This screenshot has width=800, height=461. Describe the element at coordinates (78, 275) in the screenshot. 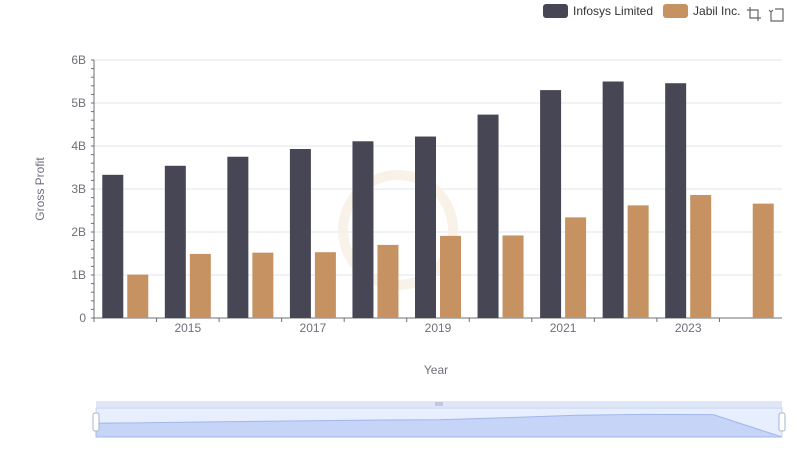

I see `y-tick-label: 1B` at that location.